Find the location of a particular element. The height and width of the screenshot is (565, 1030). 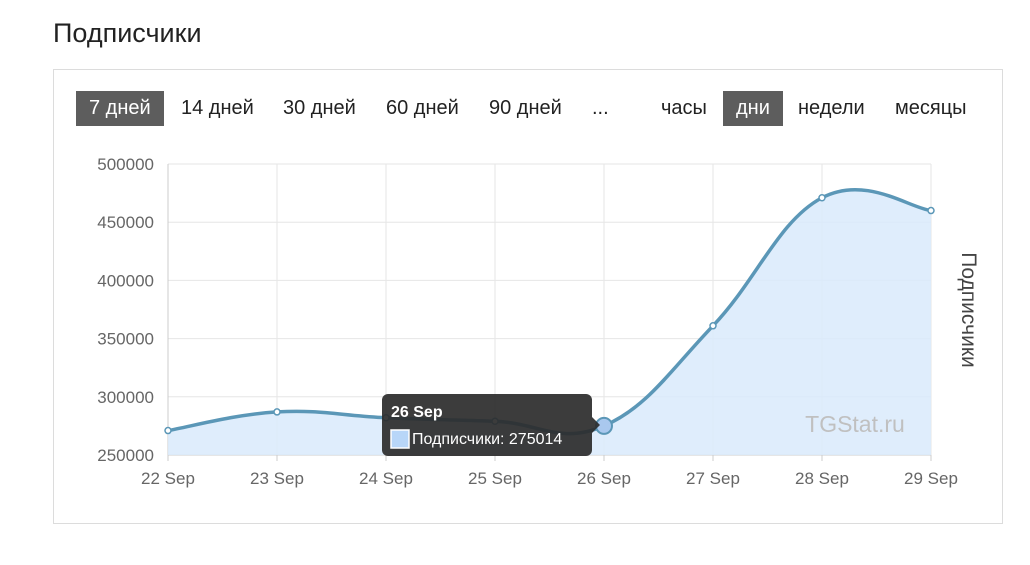

x-tick-label: 24 Sep is located at coordinates (386, 478).